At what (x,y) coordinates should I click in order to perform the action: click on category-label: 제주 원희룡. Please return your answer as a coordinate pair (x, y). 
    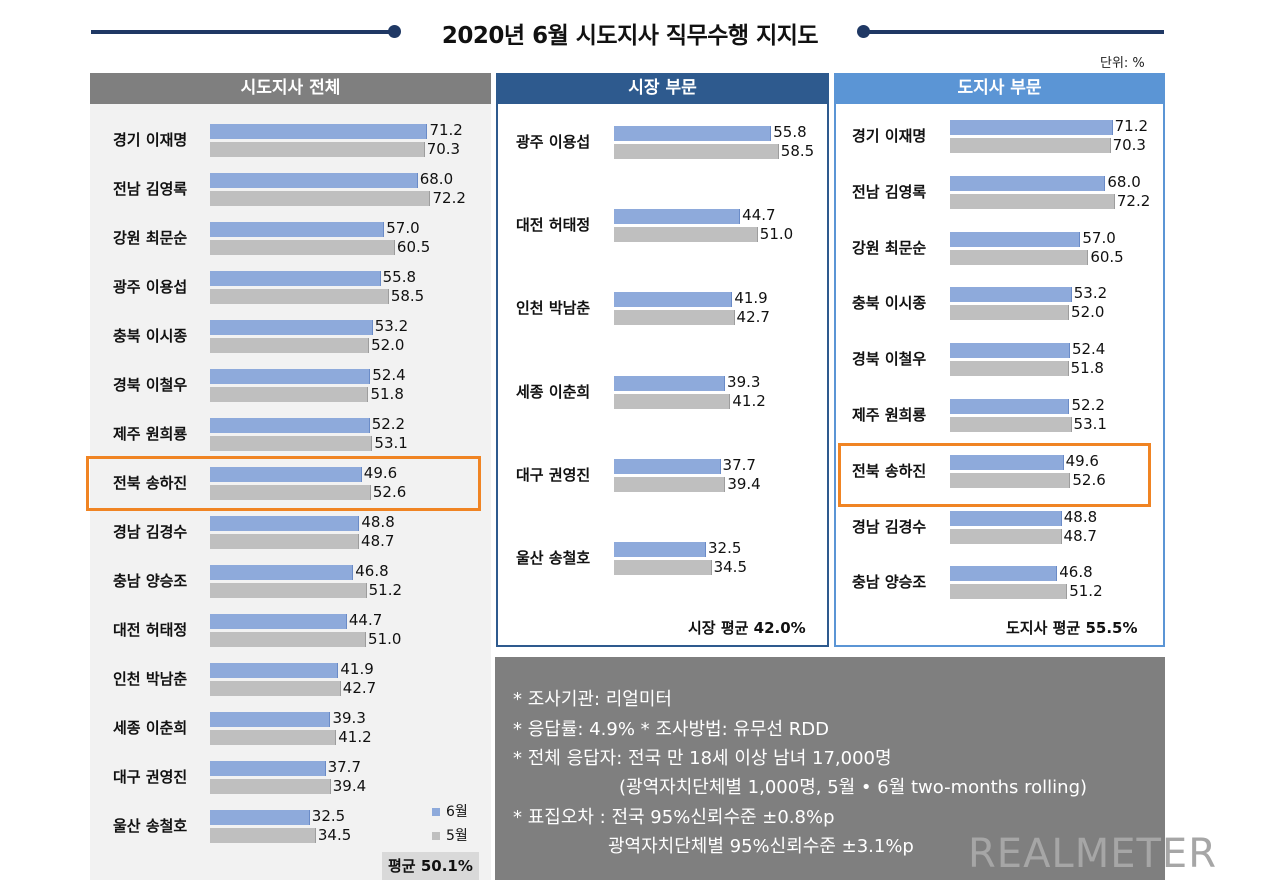
    Looking at the image, I should click on (150, 434).